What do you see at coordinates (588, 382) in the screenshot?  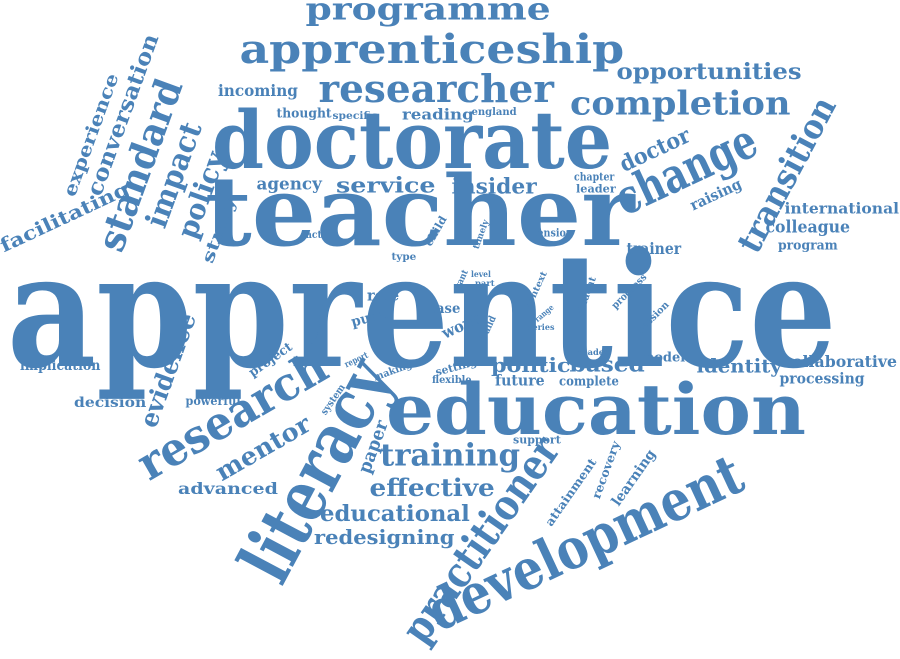 I see `word-complete: complete` at bounding box center [588, 382].